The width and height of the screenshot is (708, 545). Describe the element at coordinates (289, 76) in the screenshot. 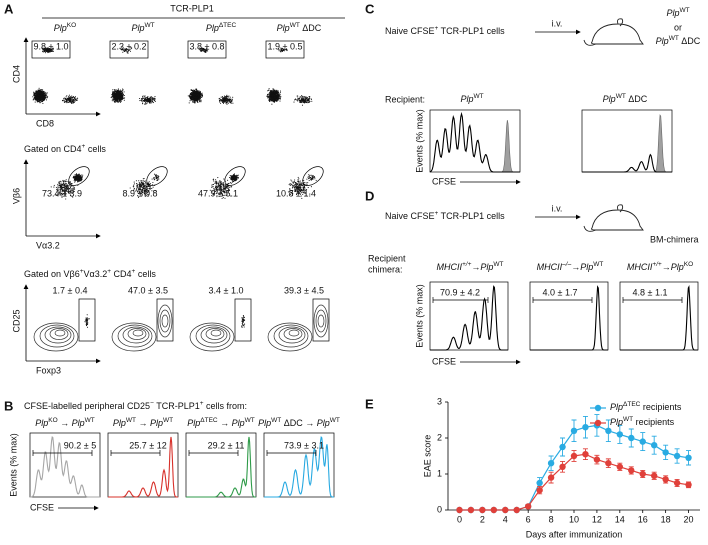

I see `dot-plot` at that location.